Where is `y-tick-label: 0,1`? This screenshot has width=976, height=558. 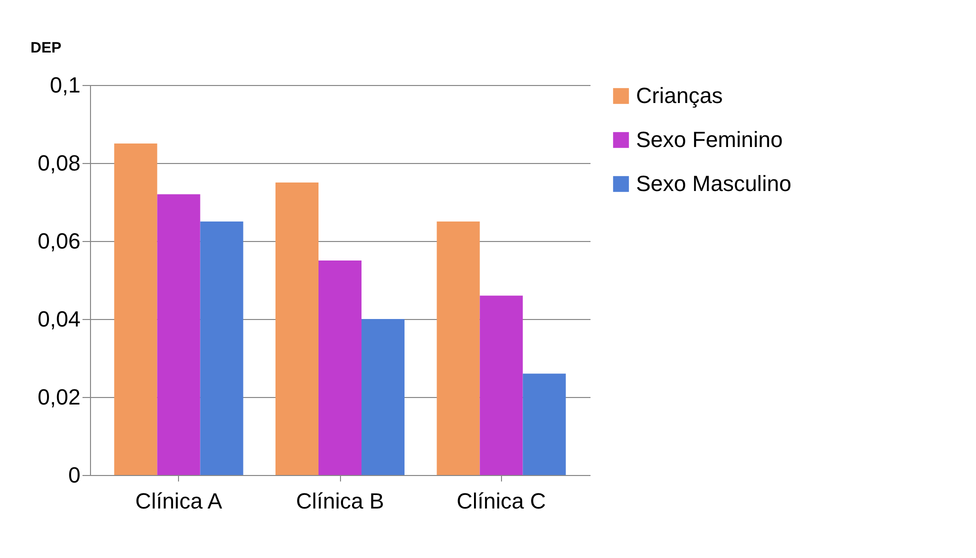
y-tick-label: 0,1 is located at coordinates (65, 85).